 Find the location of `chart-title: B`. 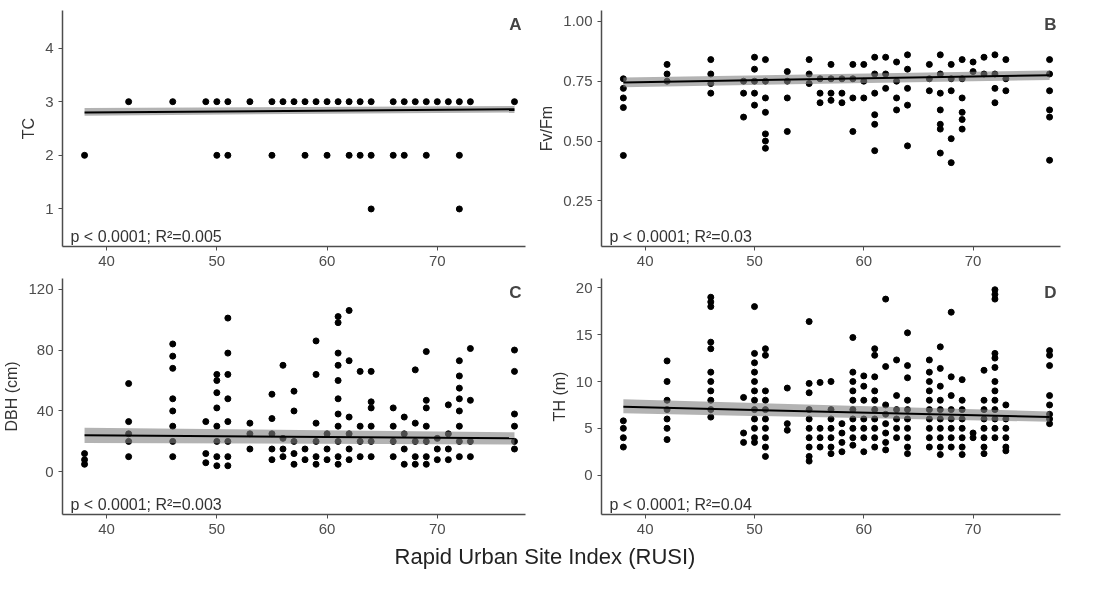

chart-title: B is located at coordinates (1050, 24).